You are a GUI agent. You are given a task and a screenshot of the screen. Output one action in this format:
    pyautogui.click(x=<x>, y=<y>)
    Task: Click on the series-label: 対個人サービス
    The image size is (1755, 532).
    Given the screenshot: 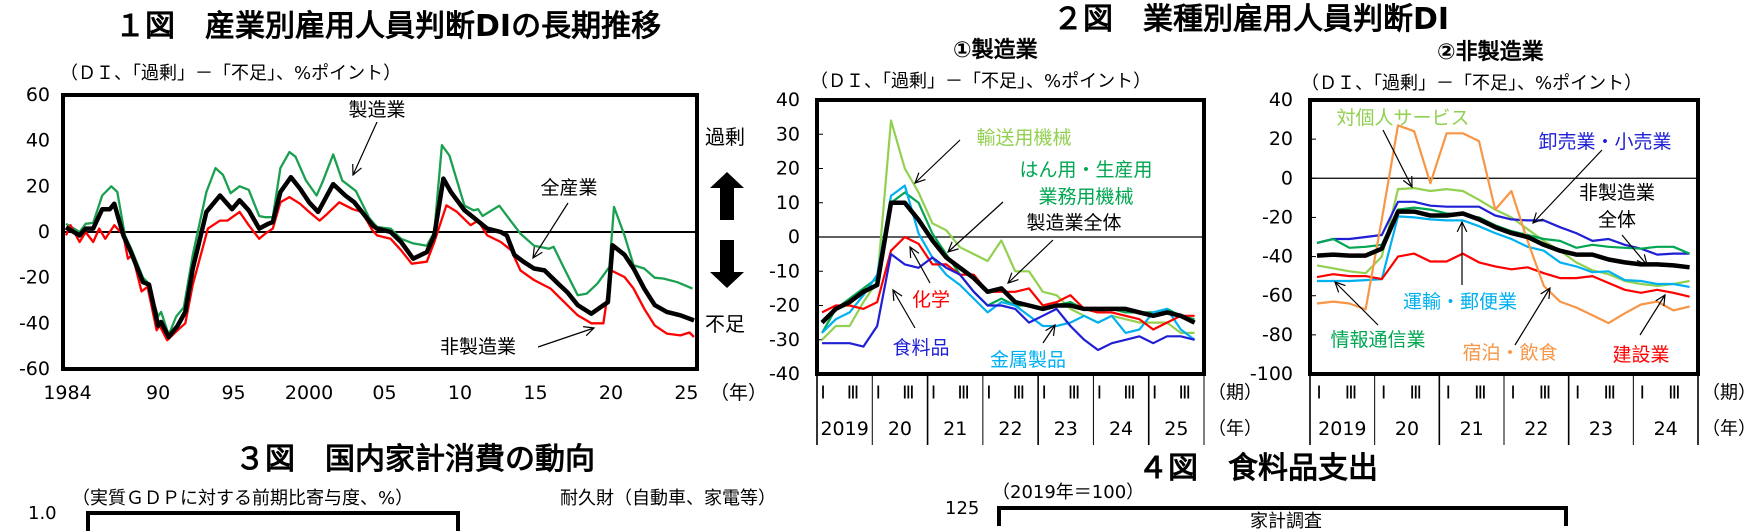 What is the action you would take?
    pyautogui.click(x=1402, y=118)
    